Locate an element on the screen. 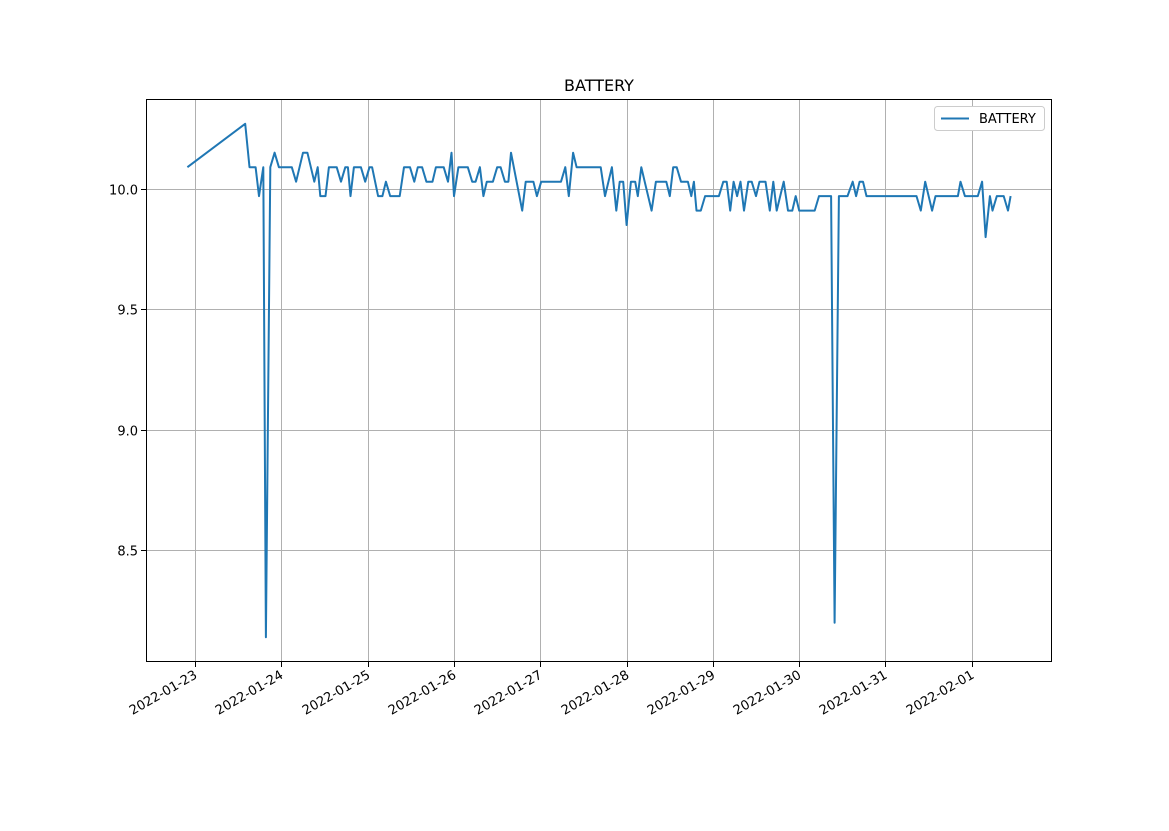 The height and width of the screenshot is (831, 1169). y-tick-label: 9.5 is located at coordinates (127, 311).